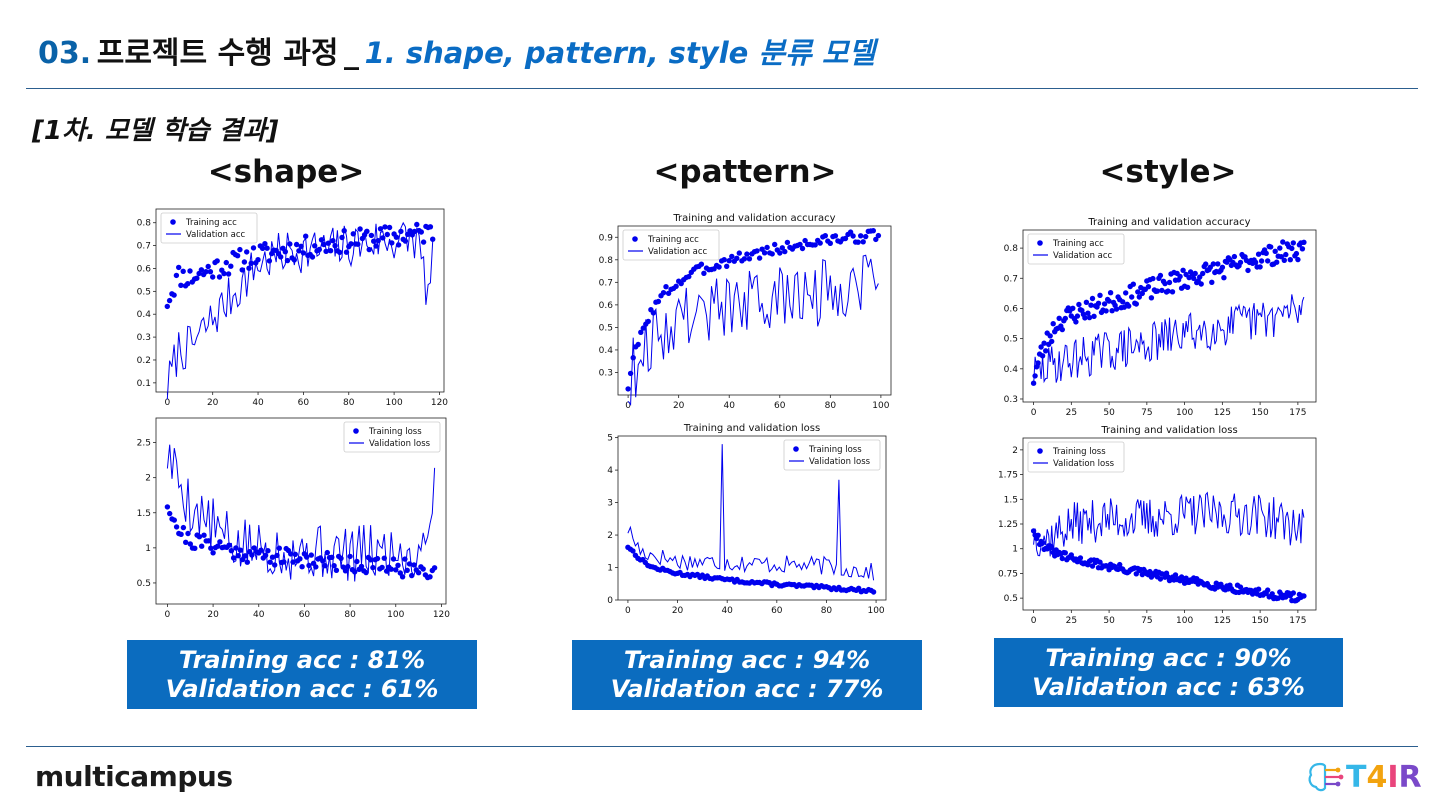  I want to click on series-line, so click(1169, 524).